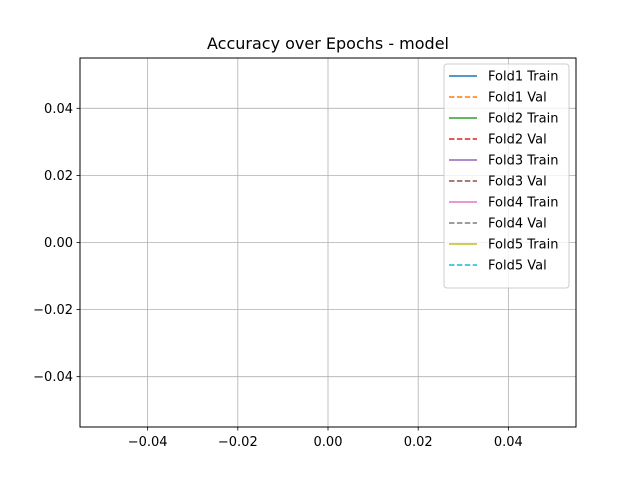 This screenshot has width=640, height=480. Describe the element at coordinates (238, 442) in the screenshot. I see `x-tick-label: −0.02` at that location.